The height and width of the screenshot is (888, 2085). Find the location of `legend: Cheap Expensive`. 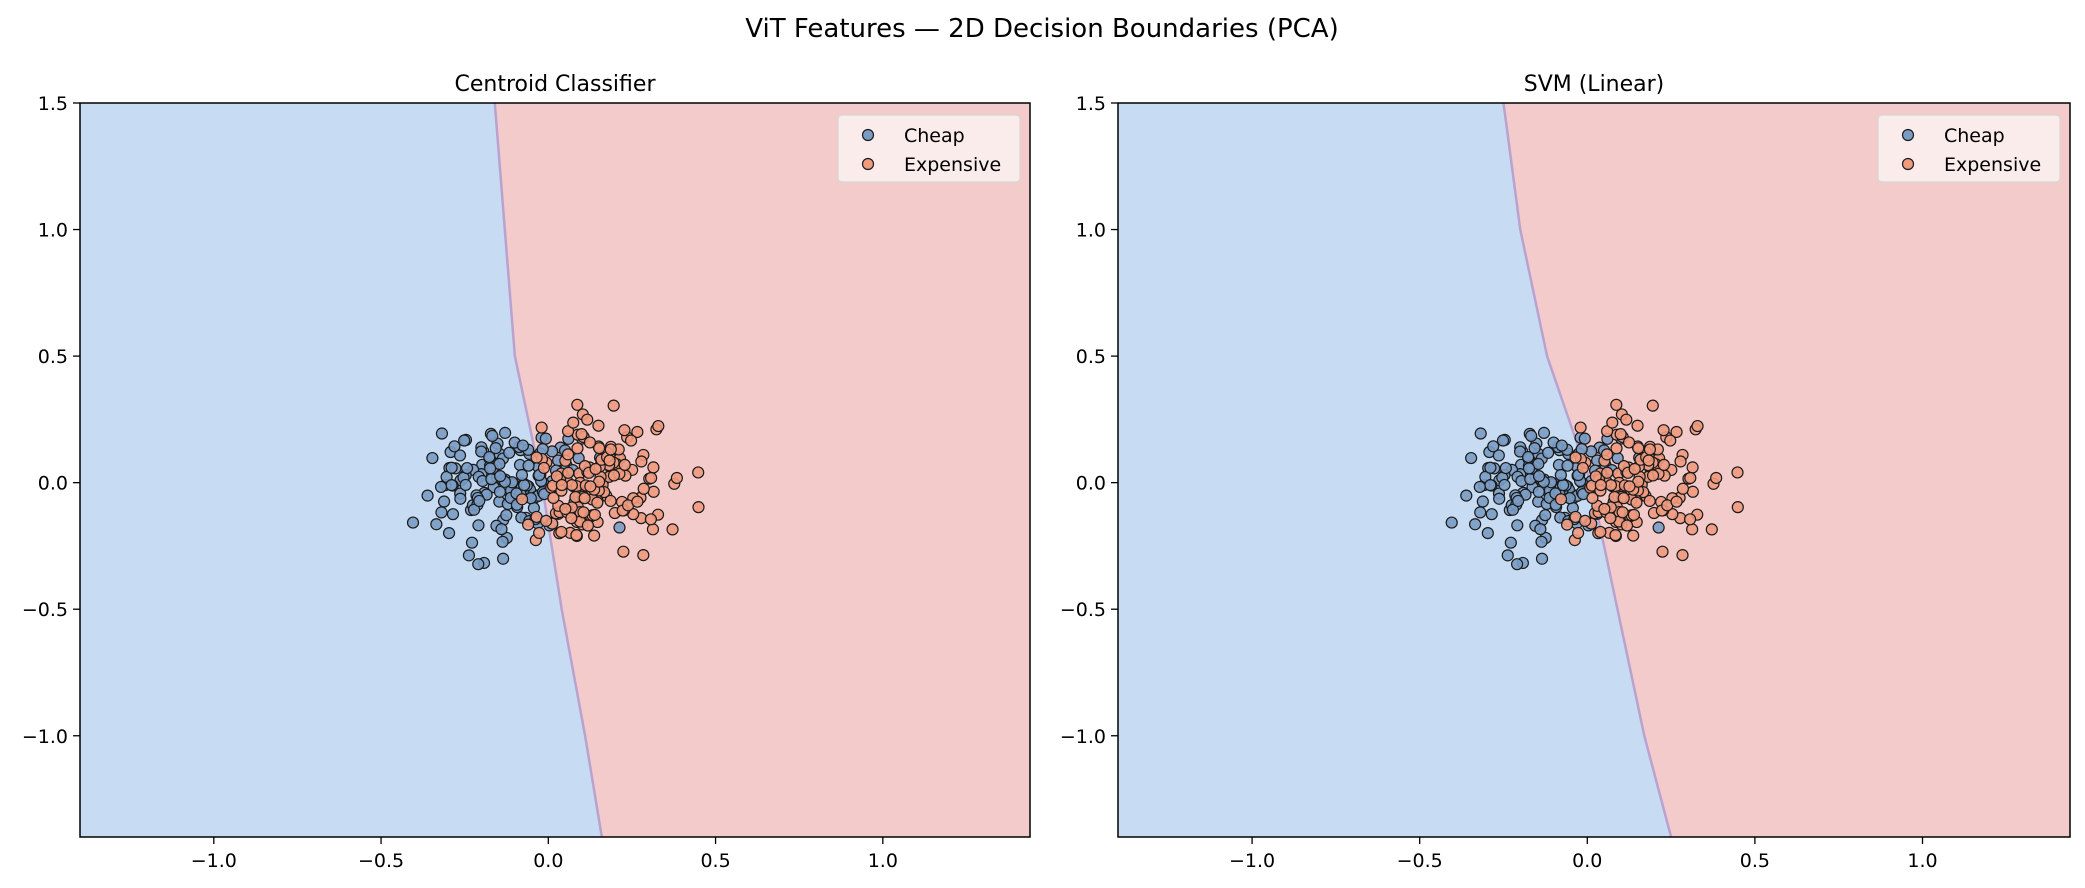

legend: Cheap Expensive is located at coordinates (1969, 148).